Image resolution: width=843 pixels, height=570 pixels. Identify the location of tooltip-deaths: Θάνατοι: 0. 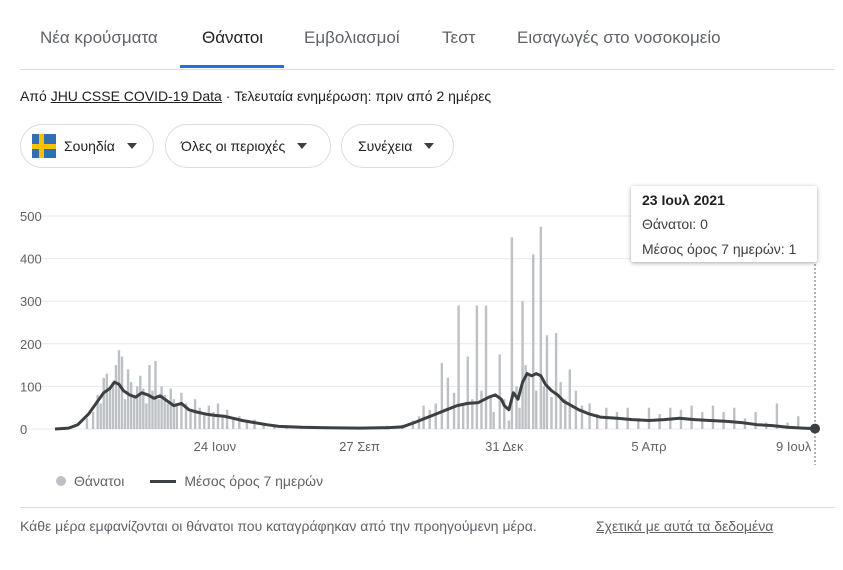
(675, 224).